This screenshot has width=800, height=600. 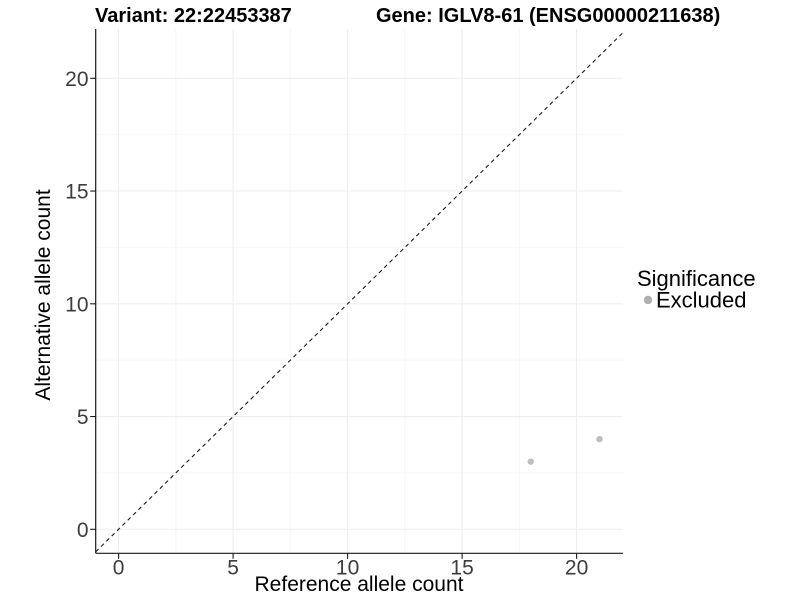 What do you see at coordinates (119, 568) in the screenshot?
I see `x-tick-label: 0` at bounding box center [119, 568].